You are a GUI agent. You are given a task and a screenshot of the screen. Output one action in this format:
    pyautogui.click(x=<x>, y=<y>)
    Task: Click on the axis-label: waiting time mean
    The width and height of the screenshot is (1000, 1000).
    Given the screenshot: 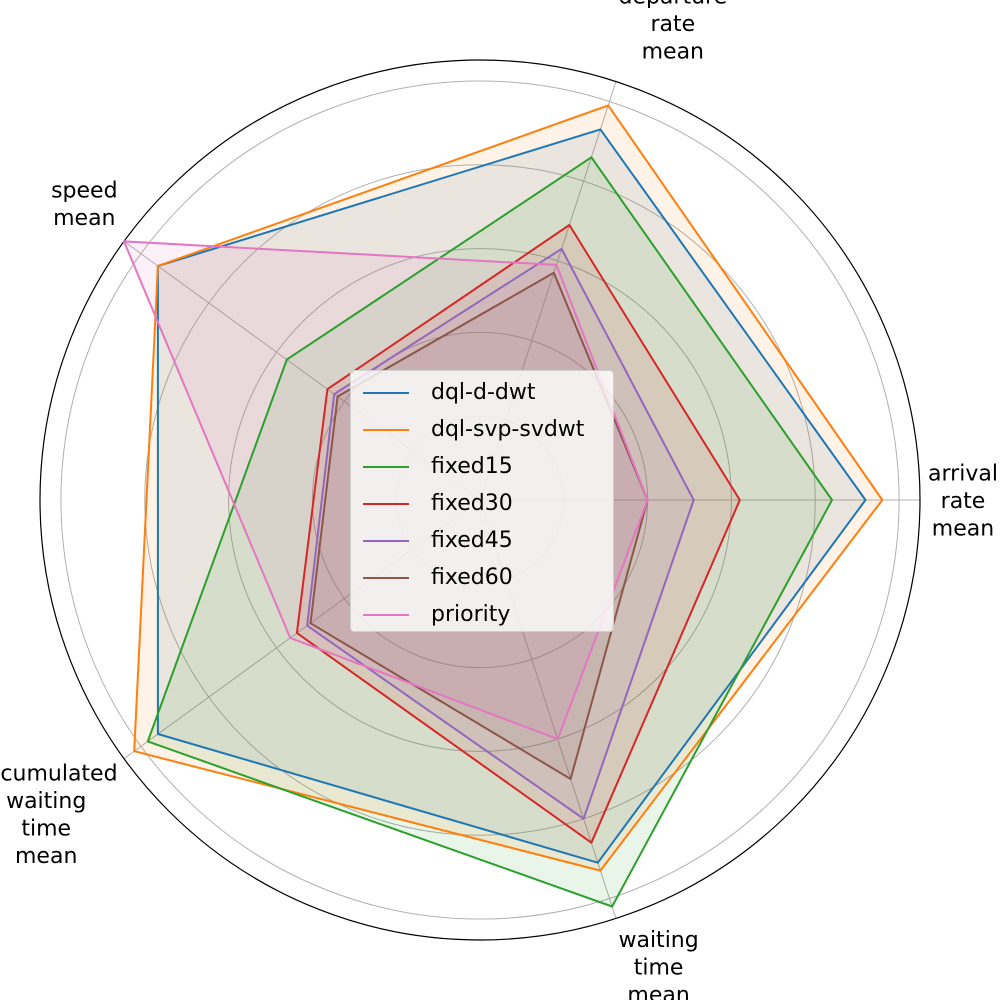 What is the action you would take?
    pyautogui.click(x=658, y=964)
    